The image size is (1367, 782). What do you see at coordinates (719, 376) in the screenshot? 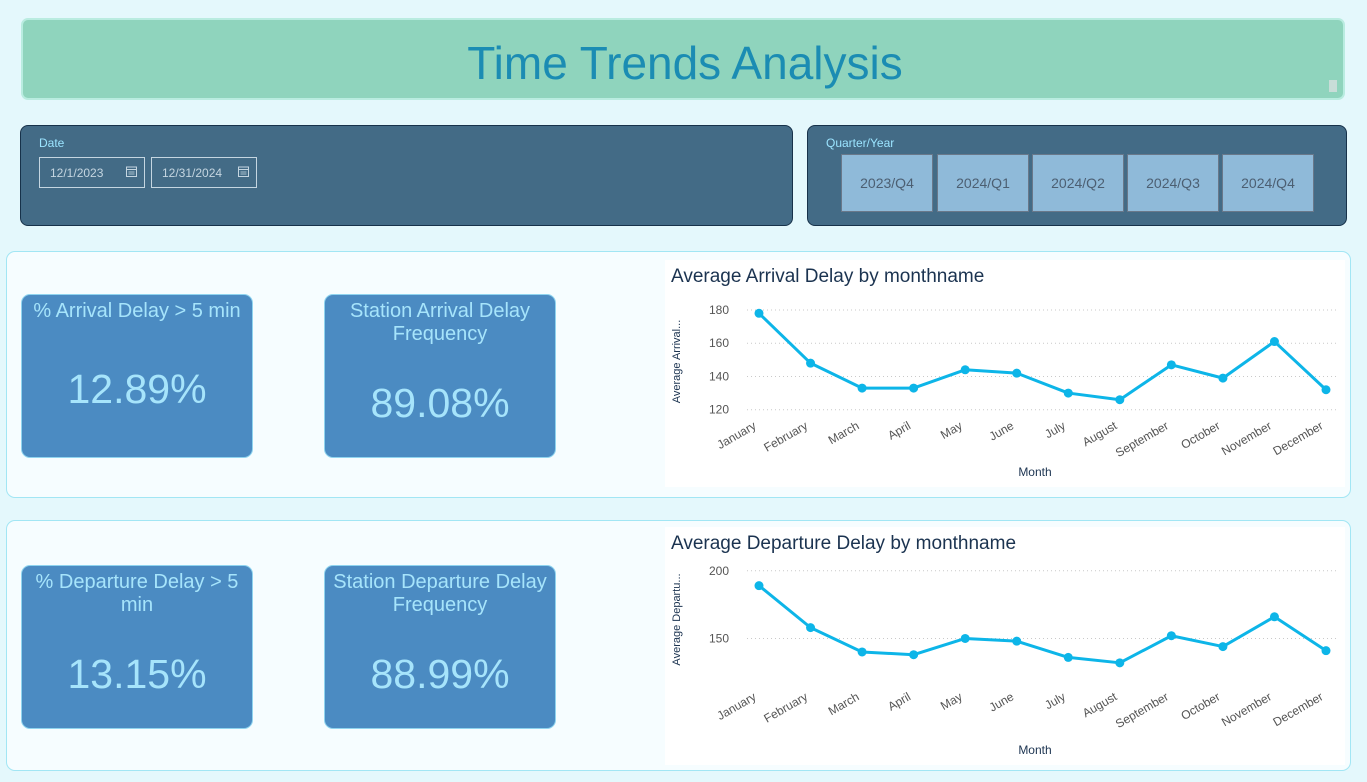
I see `y-tick-label: 140` at bounding box center [719, 376].